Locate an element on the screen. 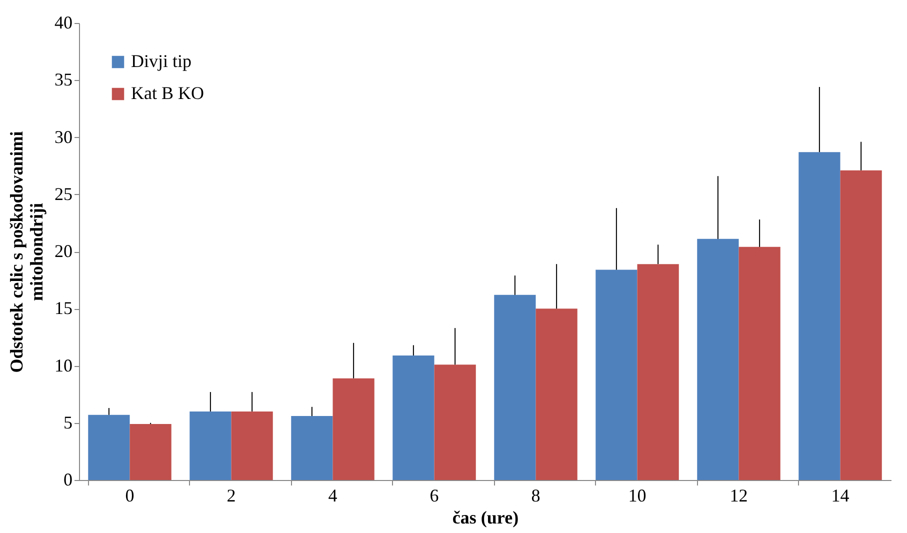 The image size is (907, 533). y-tick-label: 40 is located at coordinates (63, 22).